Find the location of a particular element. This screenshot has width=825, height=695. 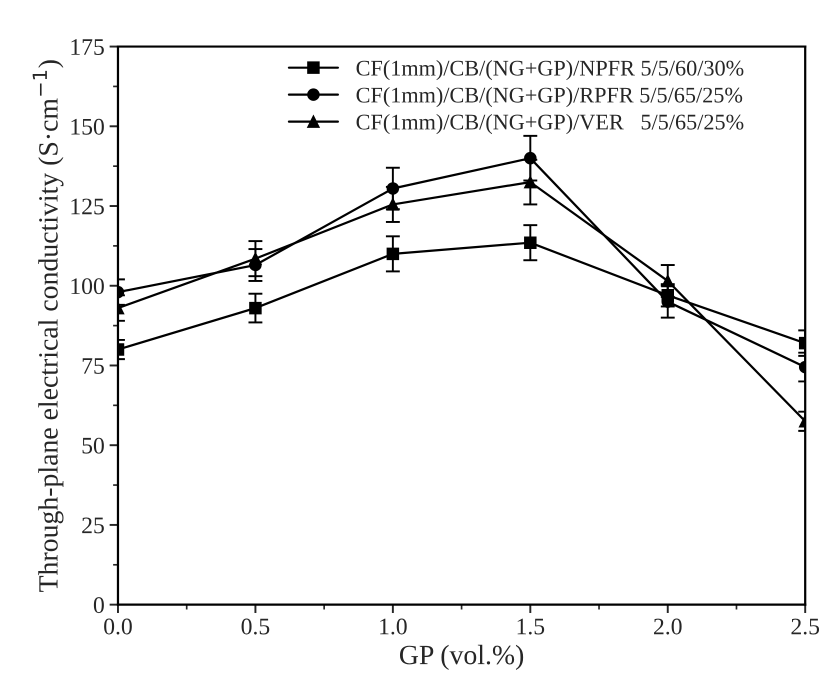

x-tick-label: 0.0 is located at coordinates (118, 626).